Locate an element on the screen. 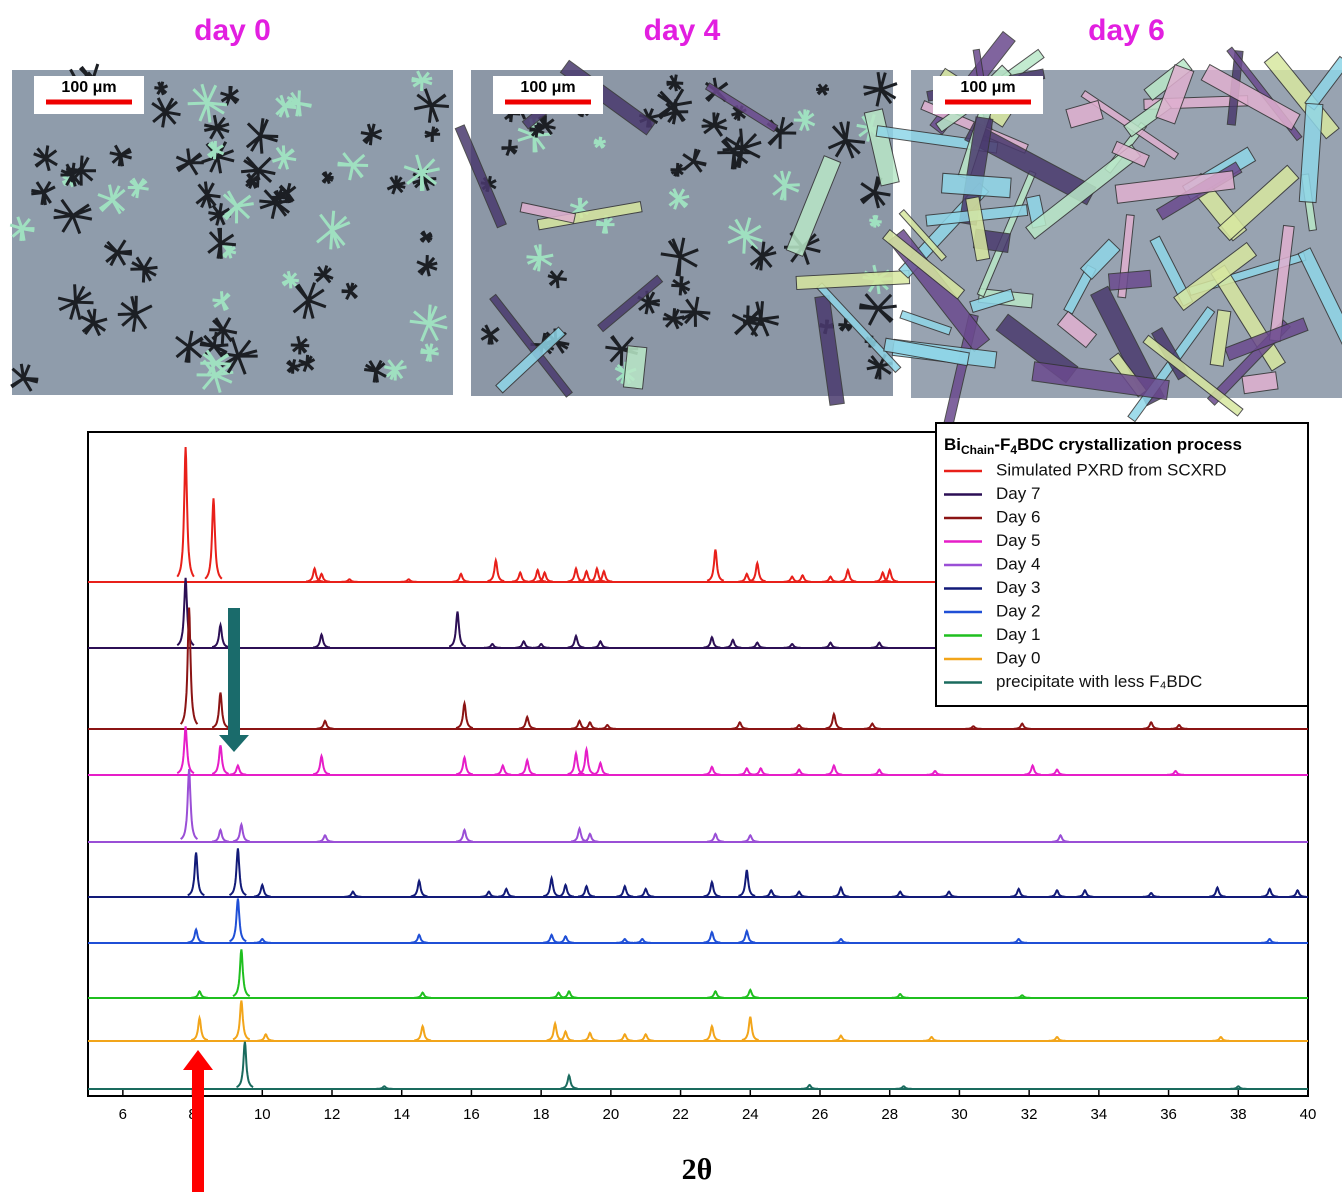  x-tick-label: 16 is located at coordinates (471, 1114).